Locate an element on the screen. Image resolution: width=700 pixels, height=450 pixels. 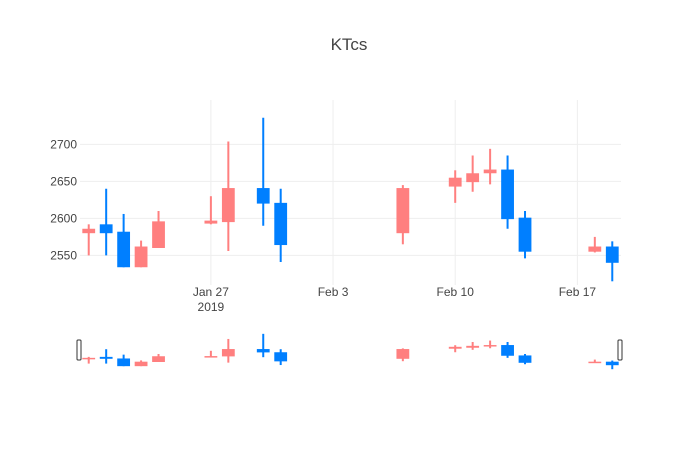
x-tick-label: Jan 27 is located at coordinates (211, 292).